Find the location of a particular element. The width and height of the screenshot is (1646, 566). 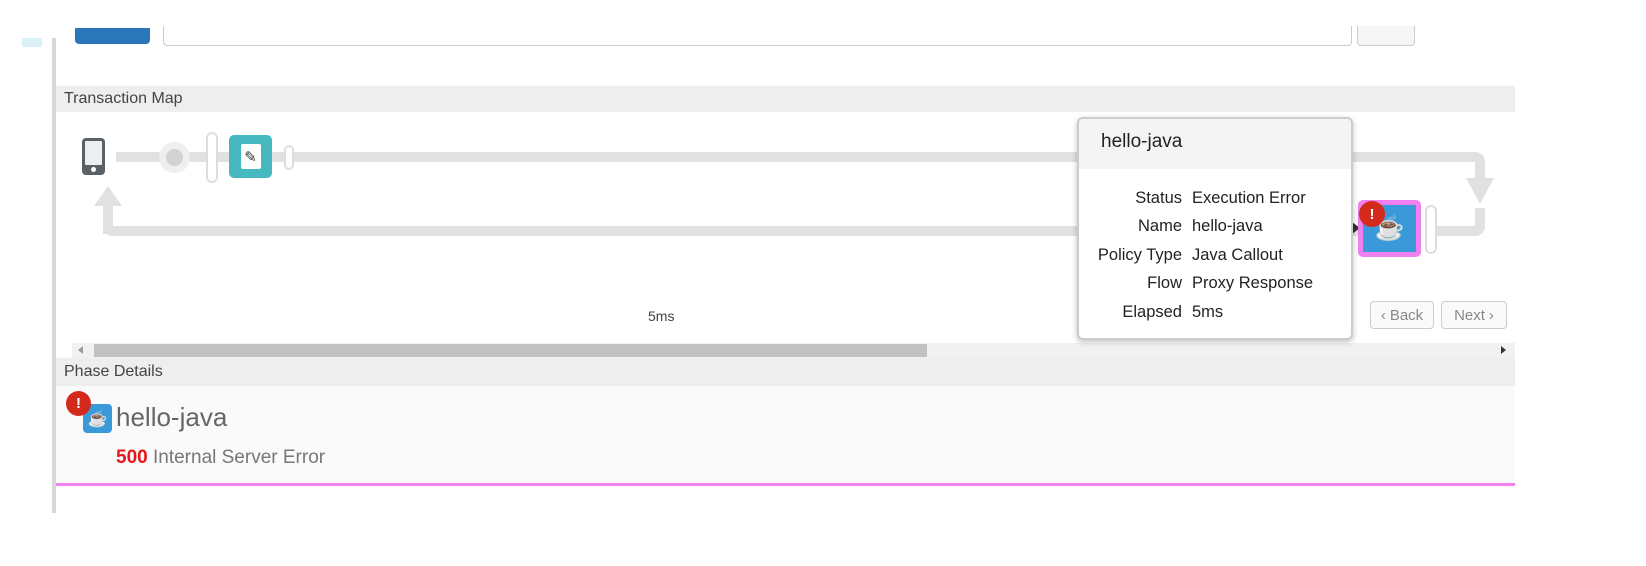

tooltip-value: Execution Error is located at coordinates (1249, 197).